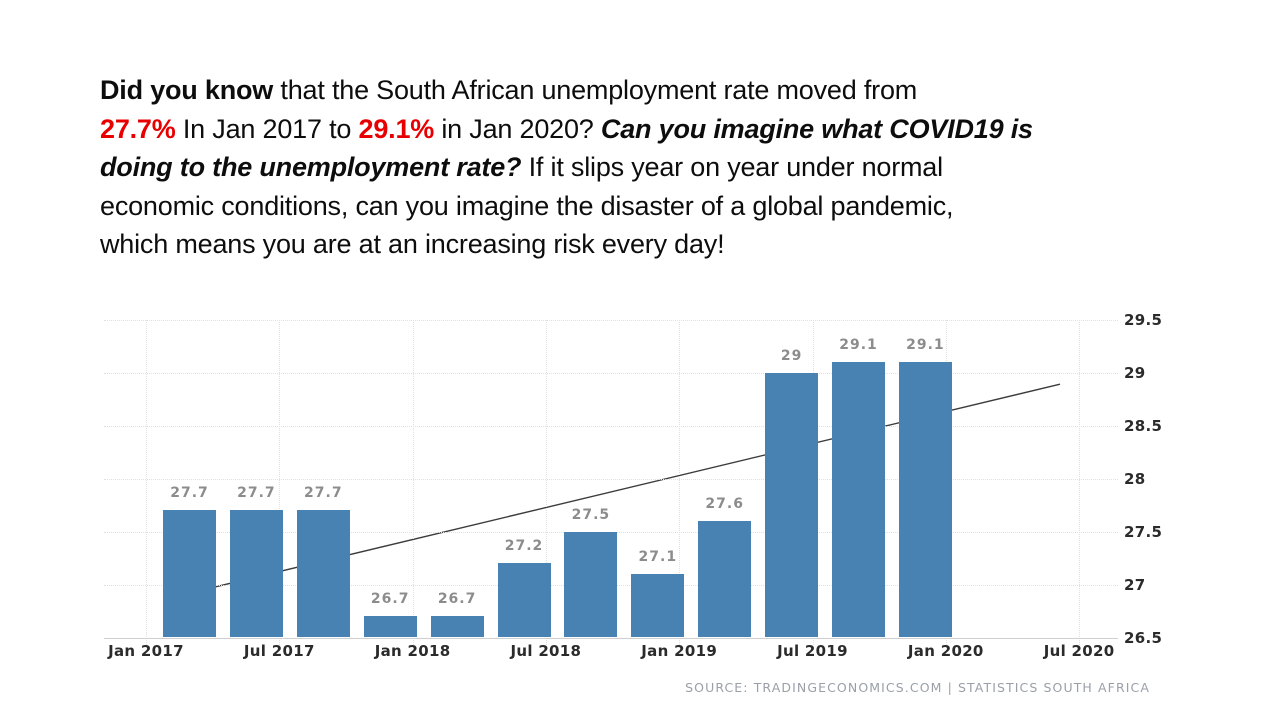 This screenshot has height=720, width=1280. I want to click on text-segment-normal: in Jan 2020?, so click(517, 128).